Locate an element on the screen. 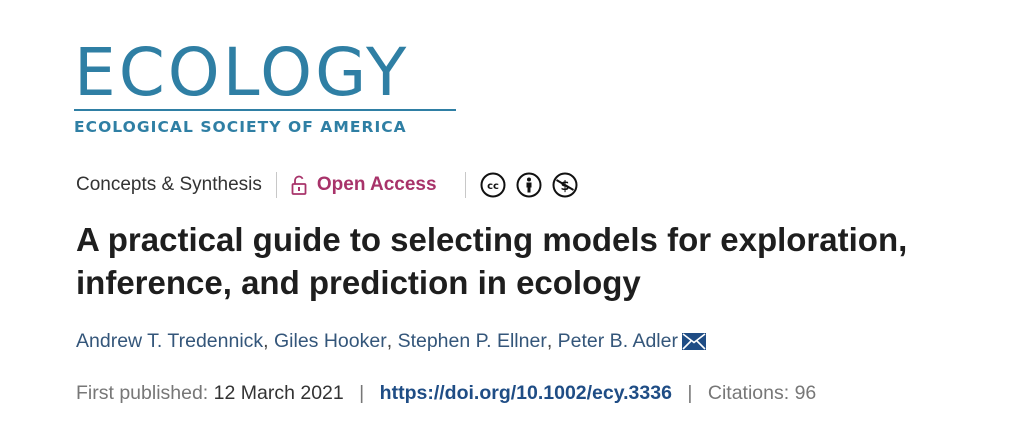 This screenshot has width=1027, height=422. open-access-label: Open Access is located at coordinates (376, 184).